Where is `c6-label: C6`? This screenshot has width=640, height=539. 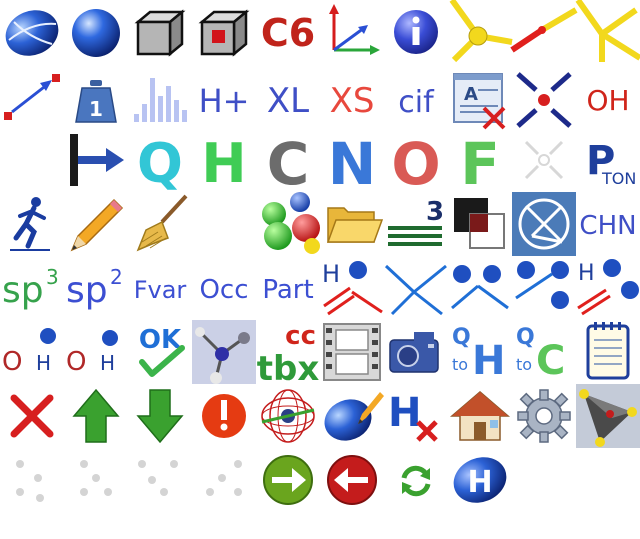 c6-label: C6 is located at coordinates (288, 33).